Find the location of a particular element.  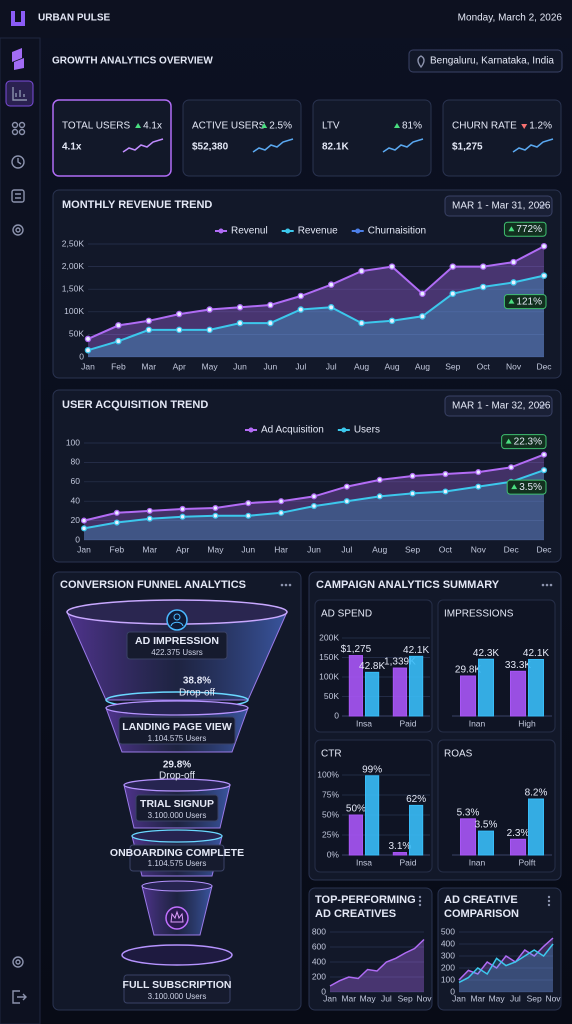

x-tick-label: Sep is located at coordinates (534, 998).